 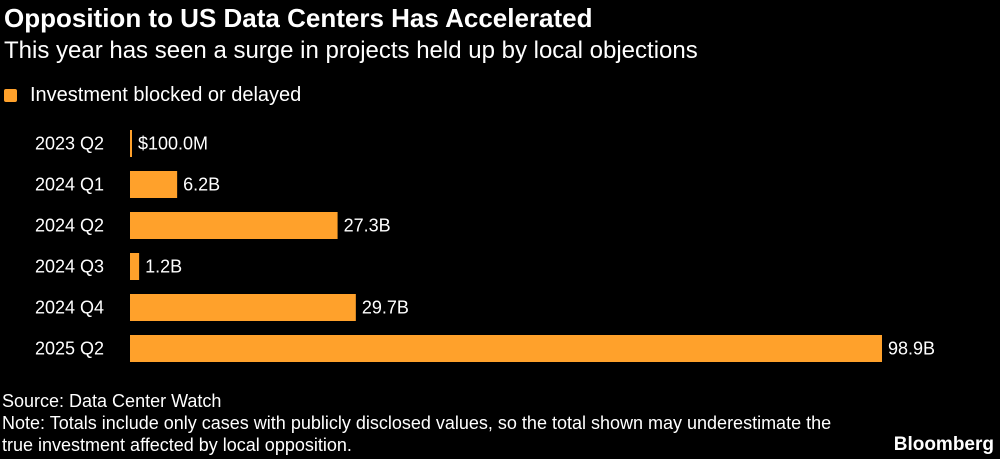 What do you see at coordinates (166, 95) in the screenshot?
I see `legend-label: Investment blocked or delayed` at bounding box center [166, 95].